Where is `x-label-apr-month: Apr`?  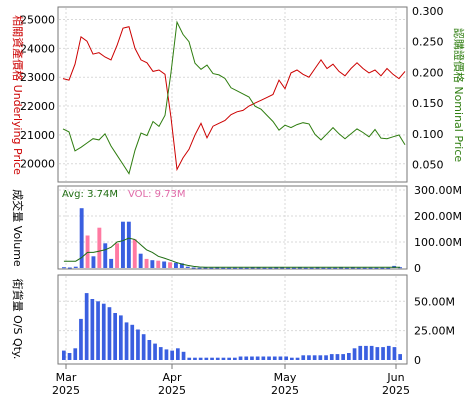 x-label-apr-month: Apr is located at coordinates (172, 377).